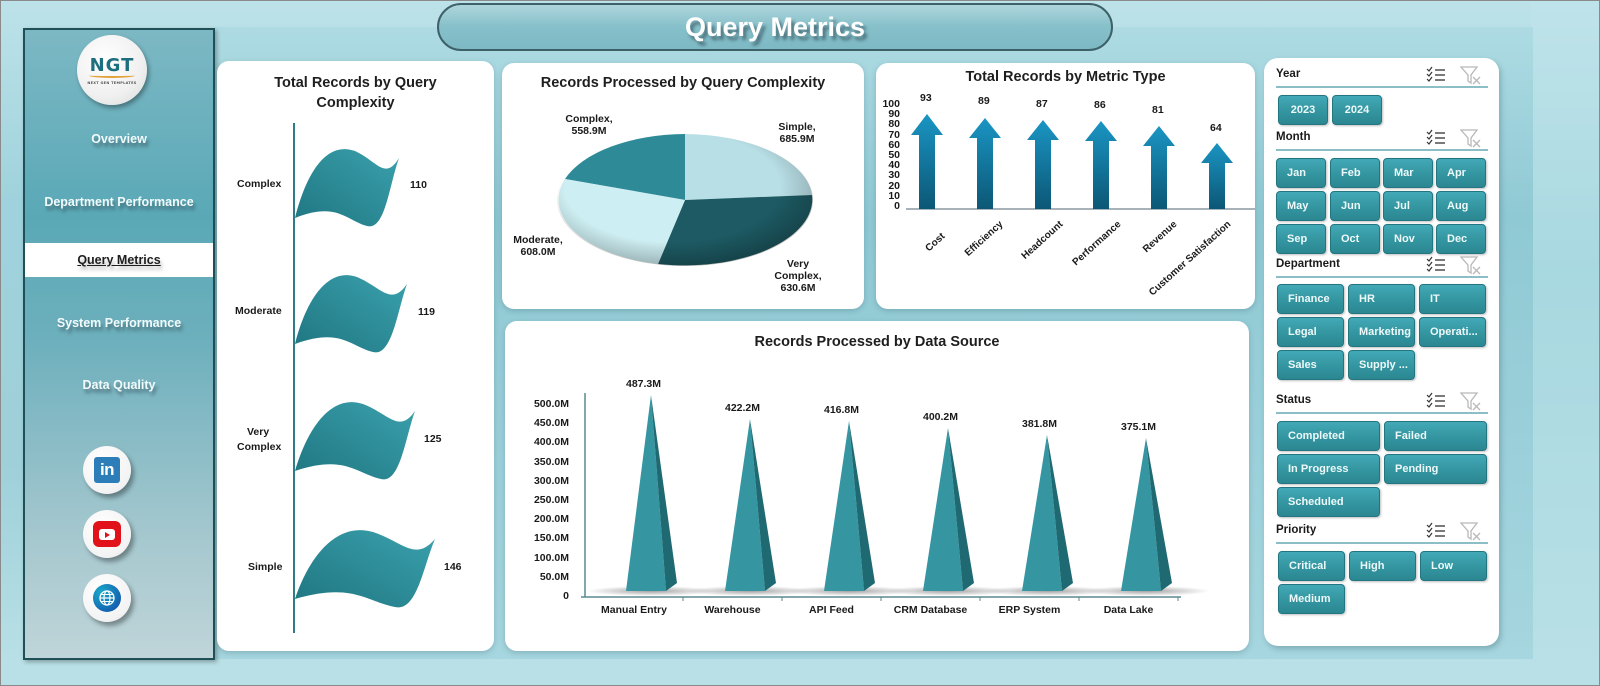 The image size is (1600, 686). What do you see at coordinates (1408, 239) in the screenshot?
I see `slicer-month-option: Nov` at bounding box center [1408, 239].